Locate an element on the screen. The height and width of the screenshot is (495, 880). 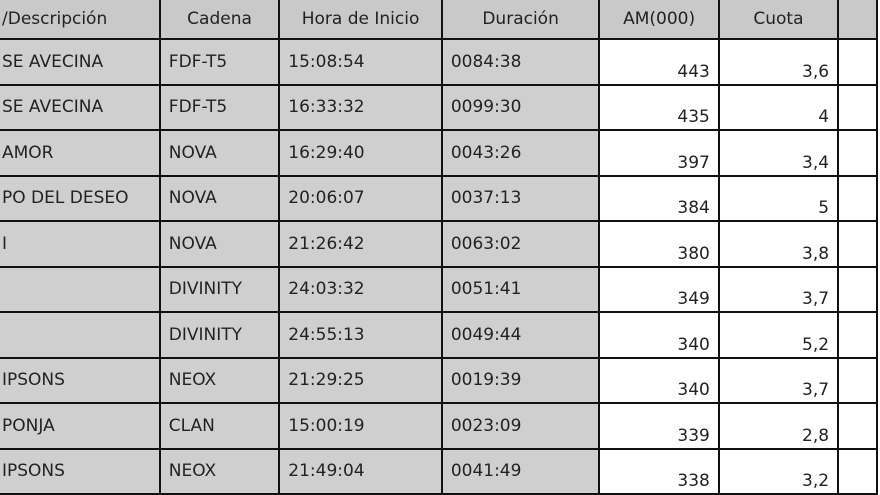
table-row: I NOVA 21:26:42 0063:02 380 3,8 is located at coordinates (439, 244).